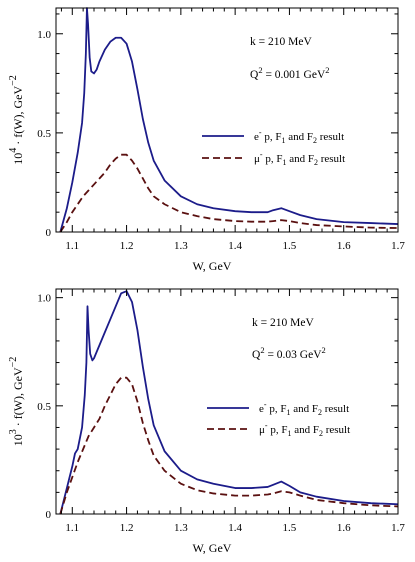 This screenshot has height=562, width=415. I want to click on q2-value: = 0.03 GeV, so click(294, 355).